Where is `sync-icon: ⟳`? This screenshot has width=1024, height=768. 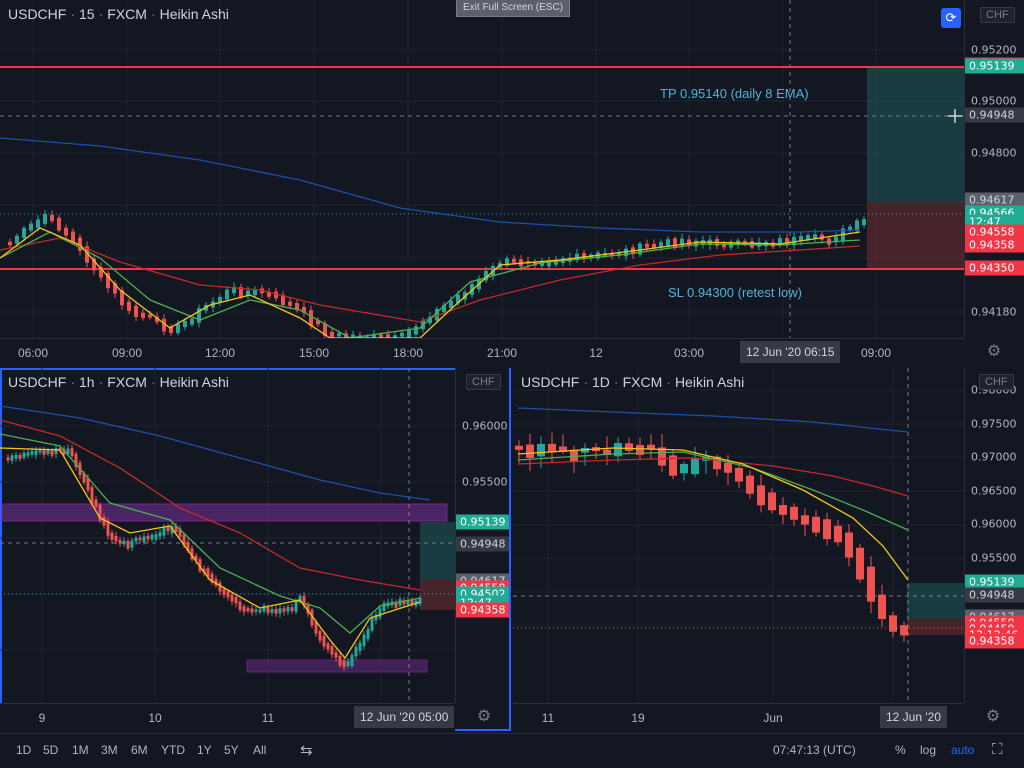
sync-icon: ⟳ is located at coordinates (951, 18).